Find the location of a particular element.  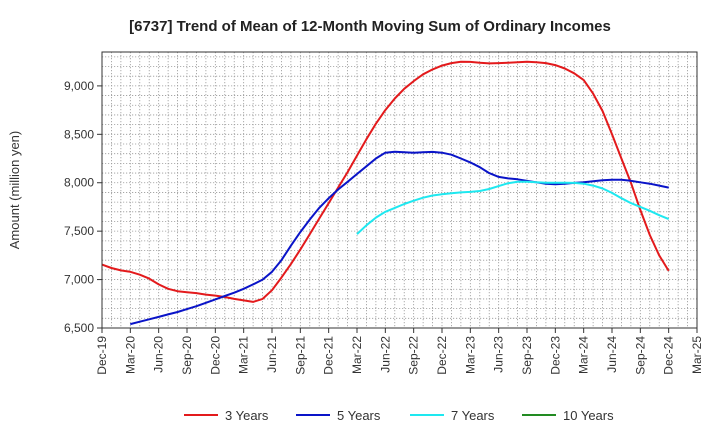

legend: 3 Years 5 Years 7 Years 10 Years is located at coordinates (399, 415).